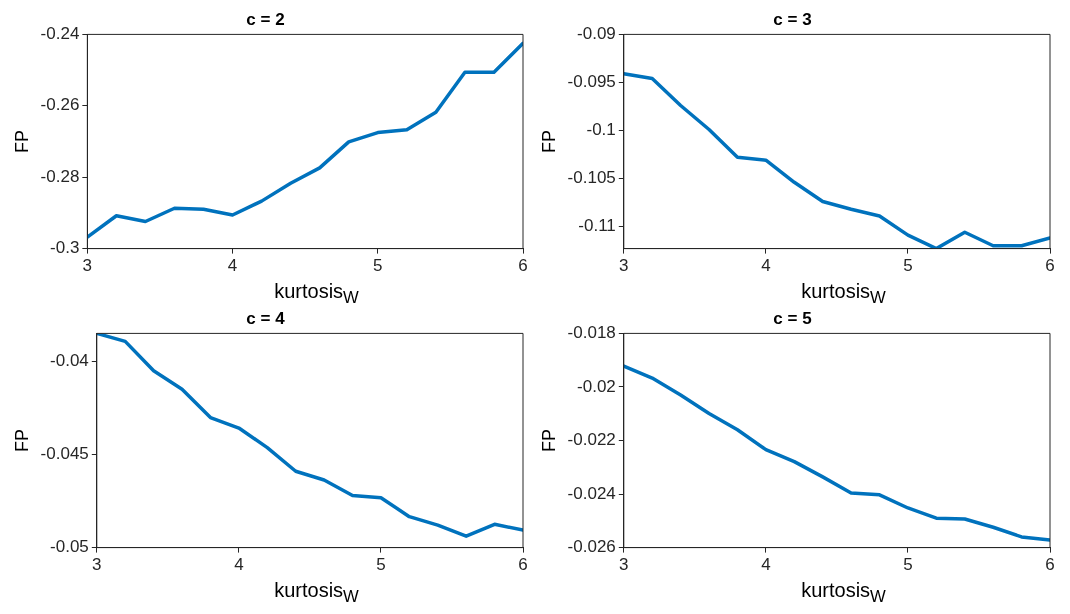 Image resolution: width=1070 pixels, height=614 pixels. What do you see at coordinates (597, 226) in the screenshot?
I see `y-tick-label: -0.11` at bounding box center [597, 226].